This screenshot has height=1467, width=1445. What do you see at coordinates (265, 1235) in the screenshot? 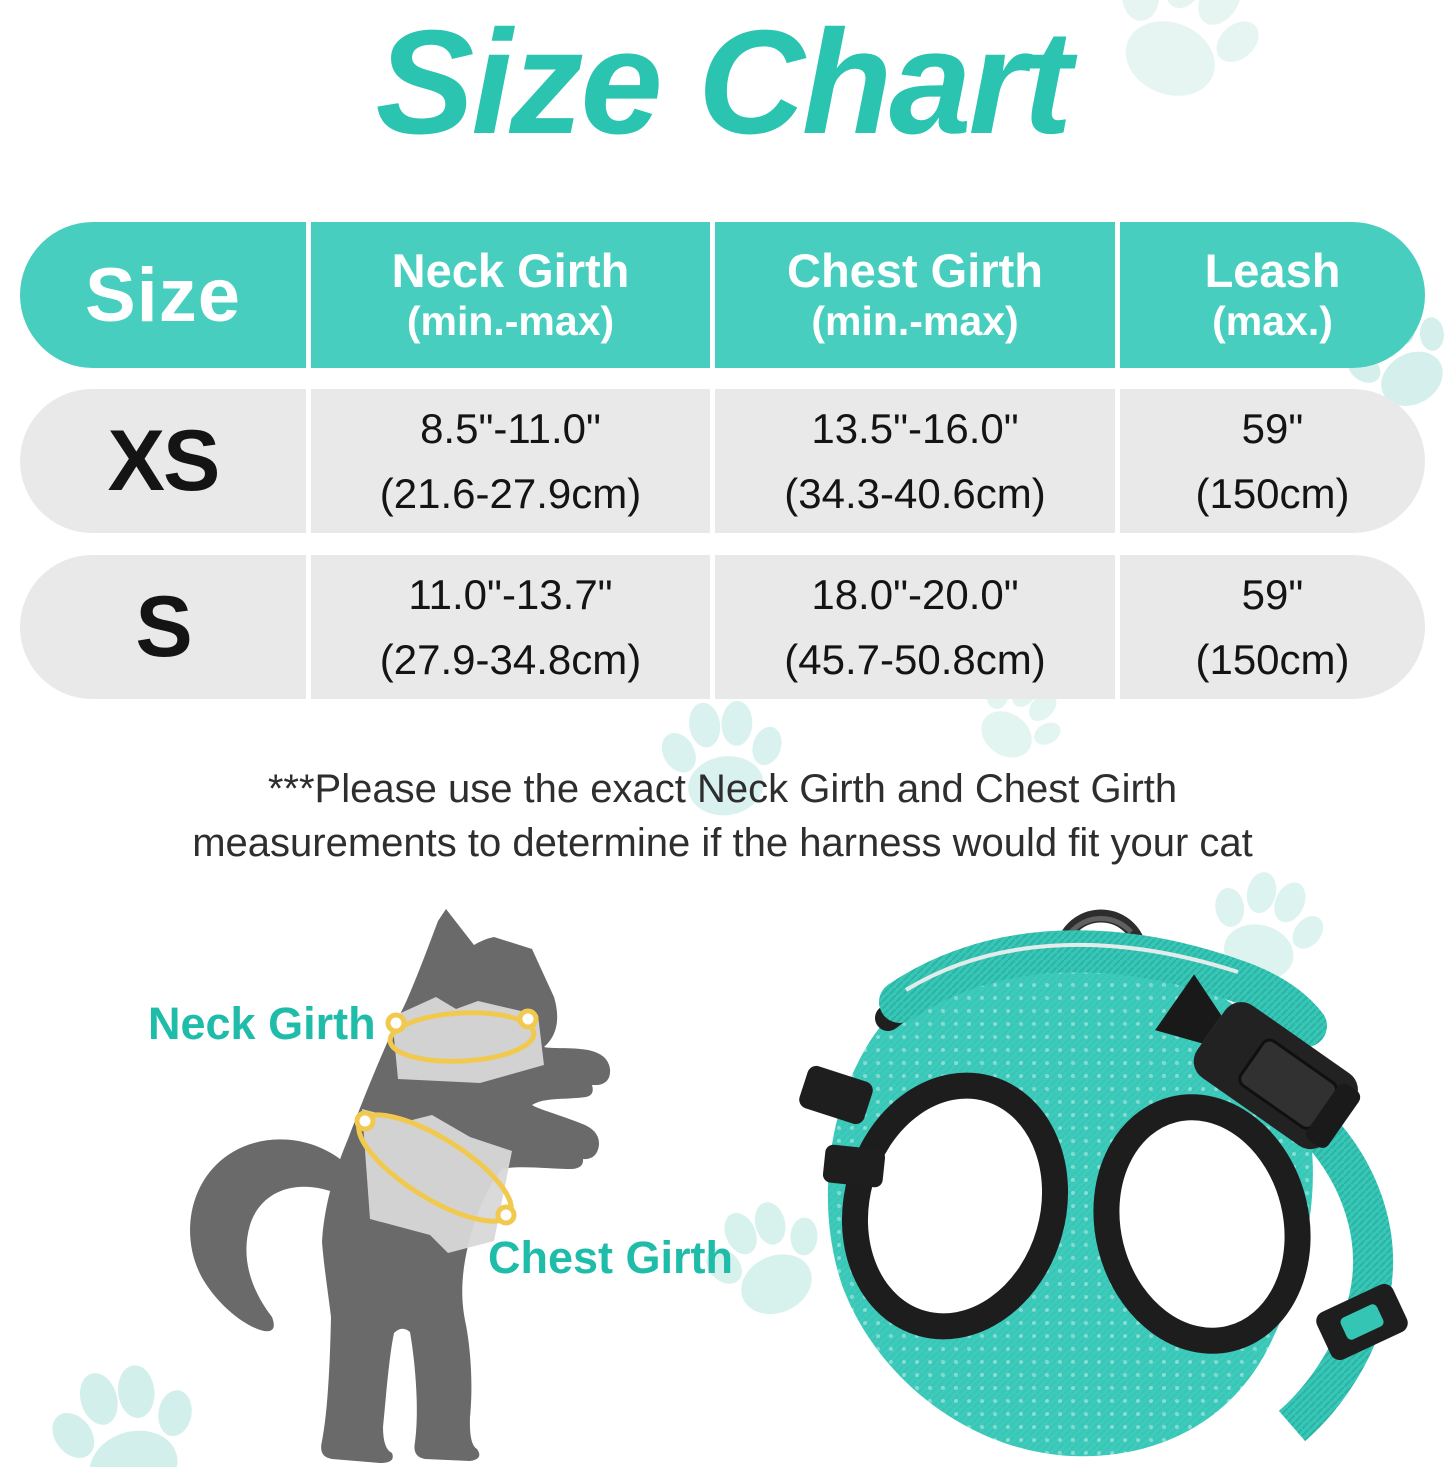
I see `cat-tail` at bounding box center [265, 1235].